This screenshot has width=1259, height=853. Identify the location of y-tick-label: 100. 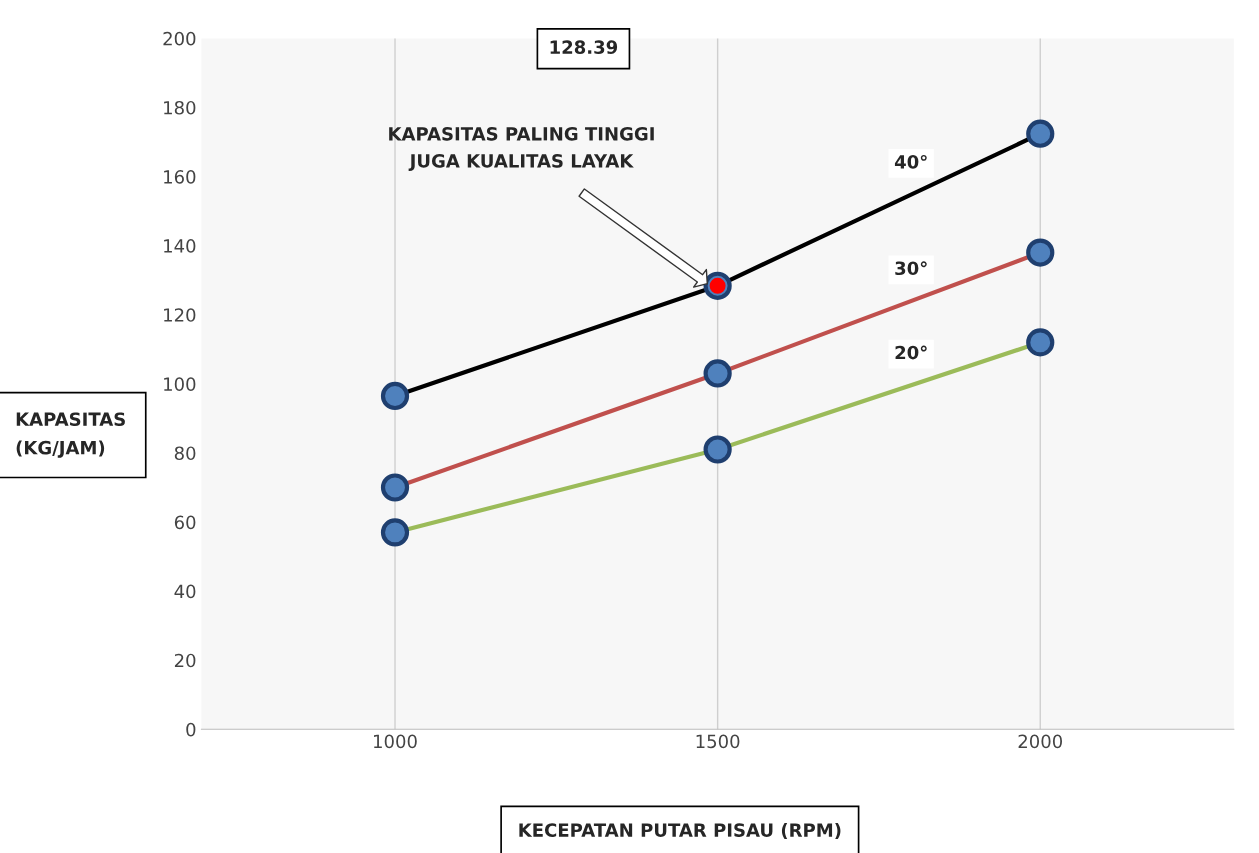
(180, 384).